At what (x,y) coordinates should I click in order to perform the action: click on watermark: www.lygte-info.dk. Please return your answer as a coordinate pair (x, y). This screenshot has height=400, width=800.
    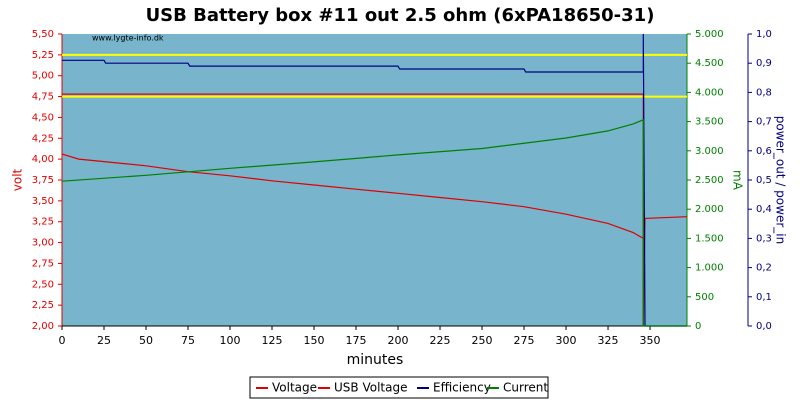
    Looking at the image, I should click on (128, 38).